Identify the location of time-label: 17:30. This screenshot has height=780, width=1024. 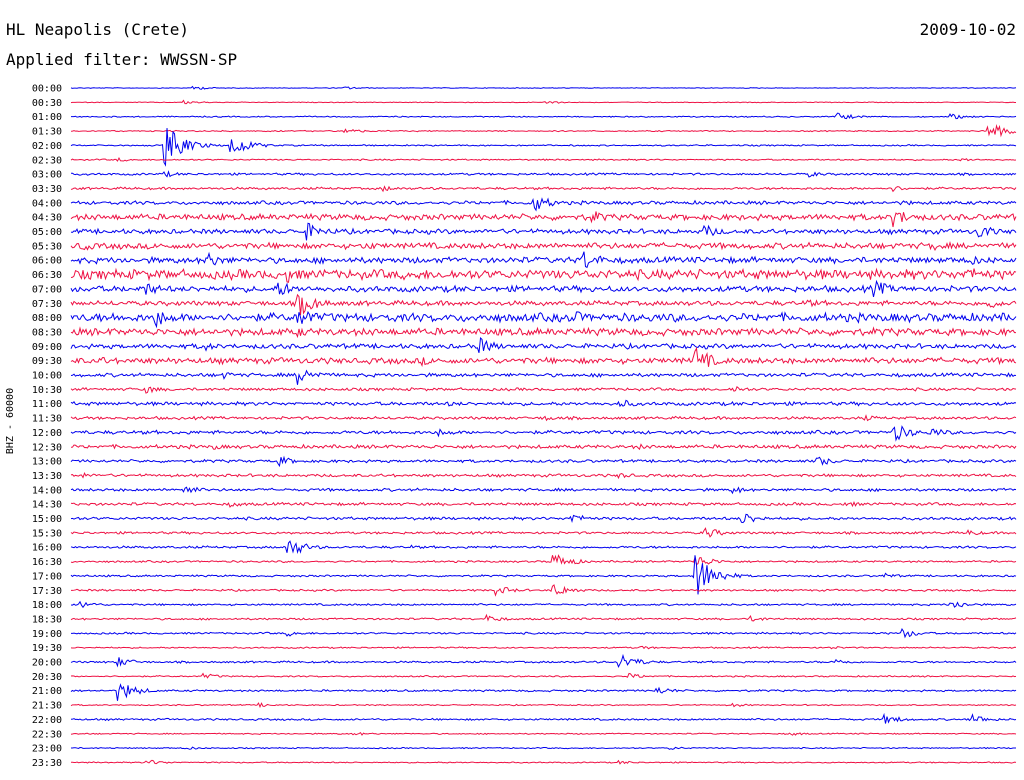
(47, 591).